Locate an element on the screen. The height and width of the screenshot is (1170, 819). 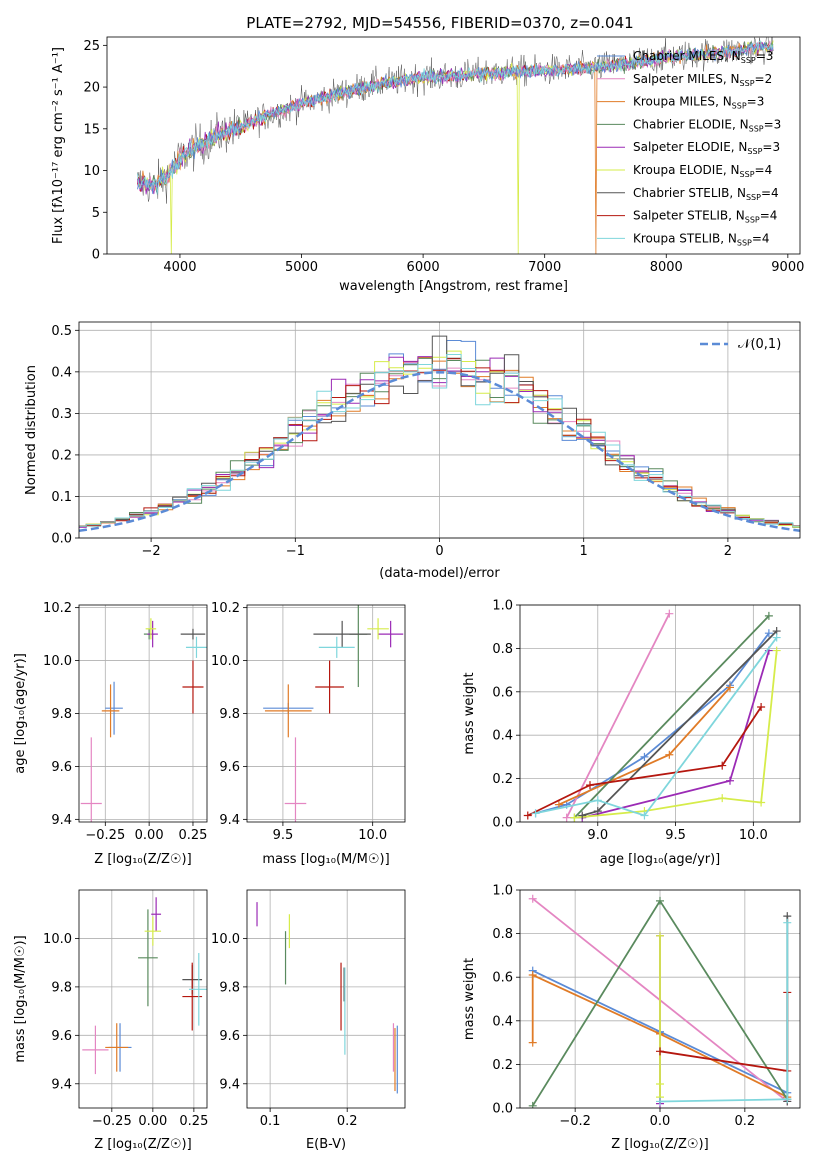
x-tick-label: −2 is located at coordinates (151, 551).